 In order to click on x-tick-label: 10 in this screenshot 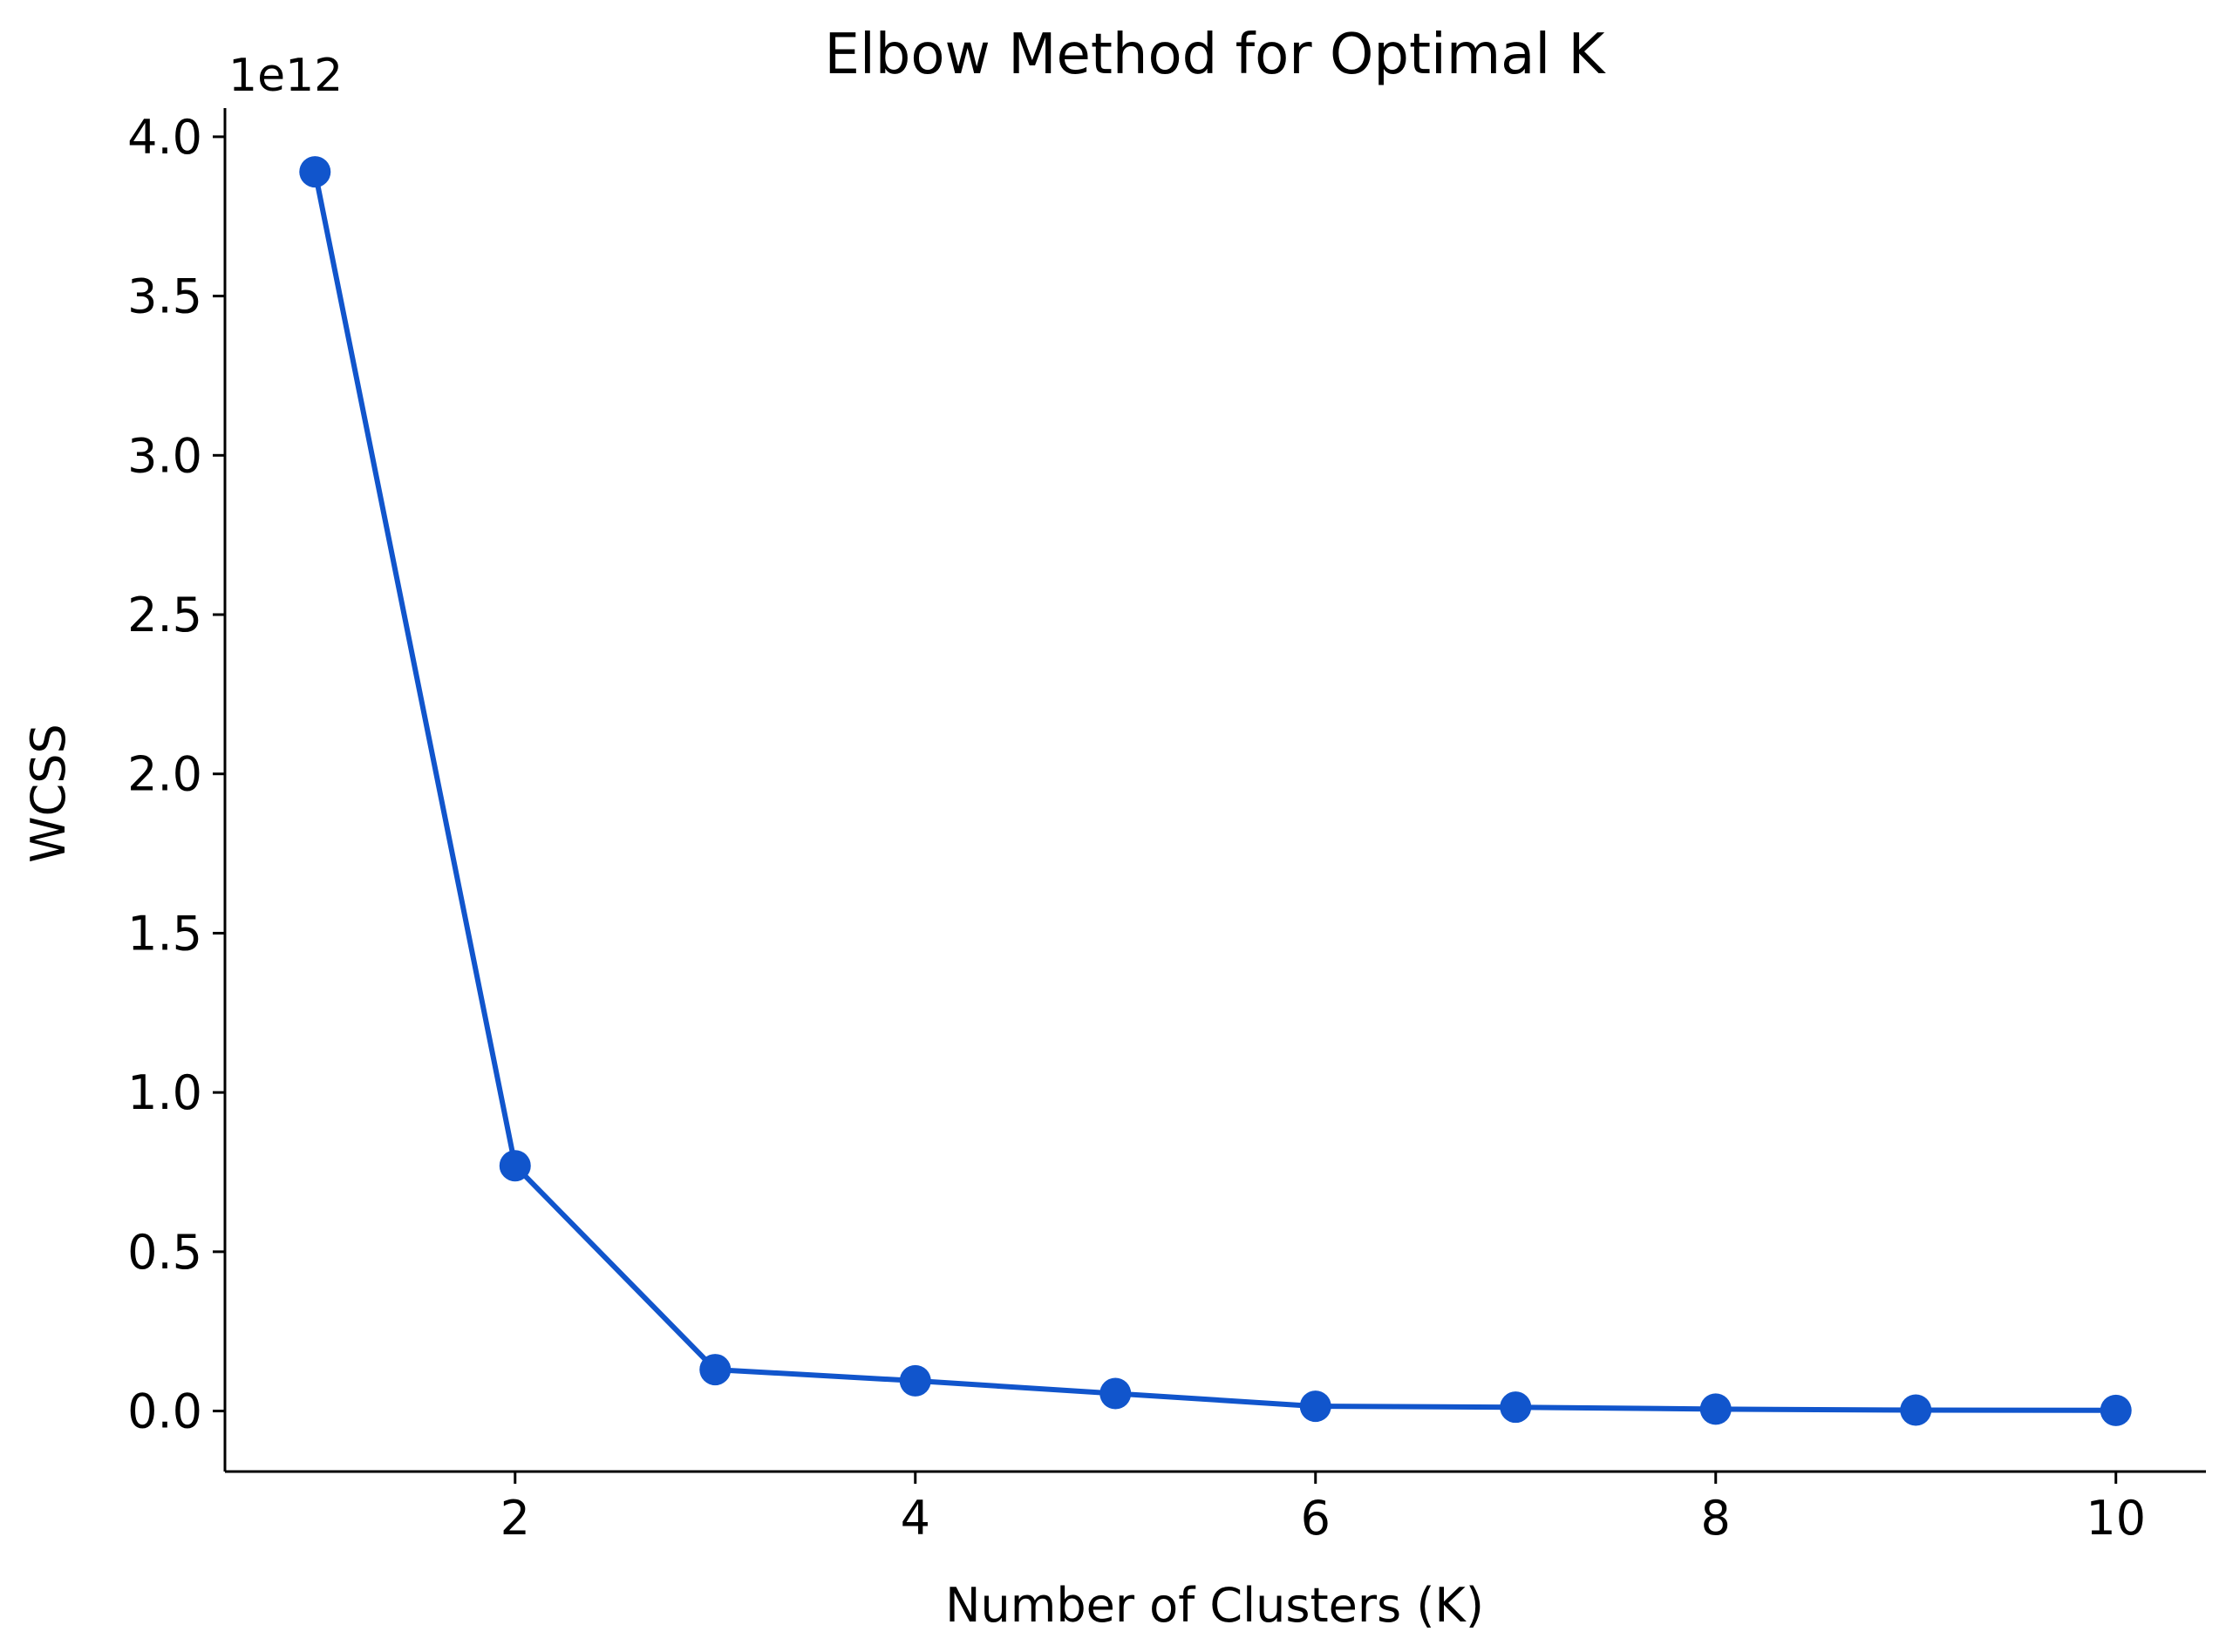, I will do `click(2116, 1518)`.